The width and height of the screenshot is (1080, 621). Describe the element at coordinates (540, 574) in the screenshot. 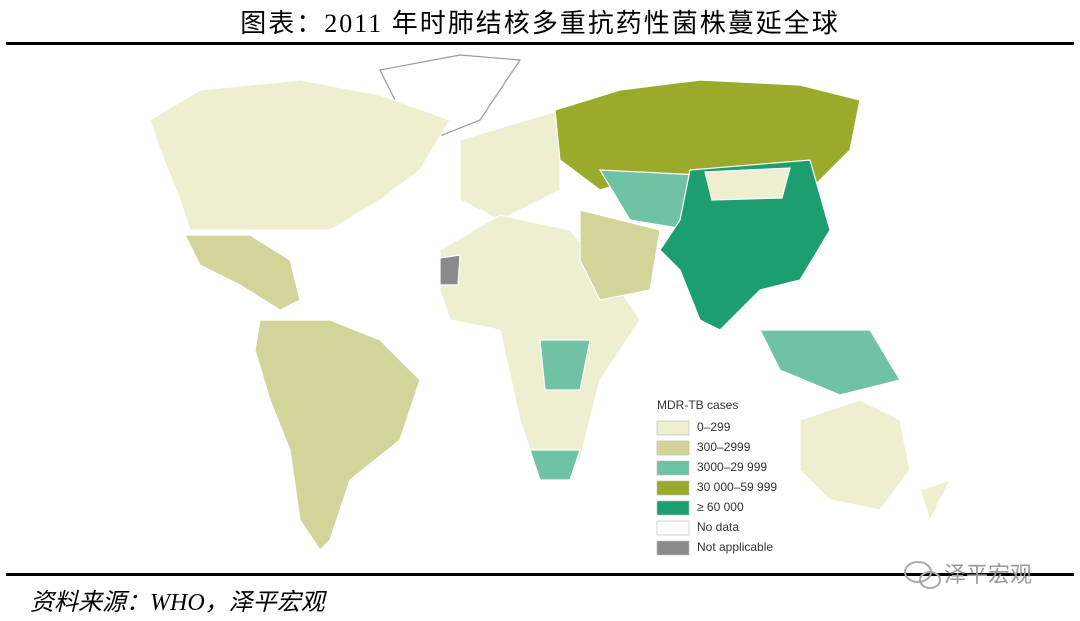

I see `bottom-rule` at that location.